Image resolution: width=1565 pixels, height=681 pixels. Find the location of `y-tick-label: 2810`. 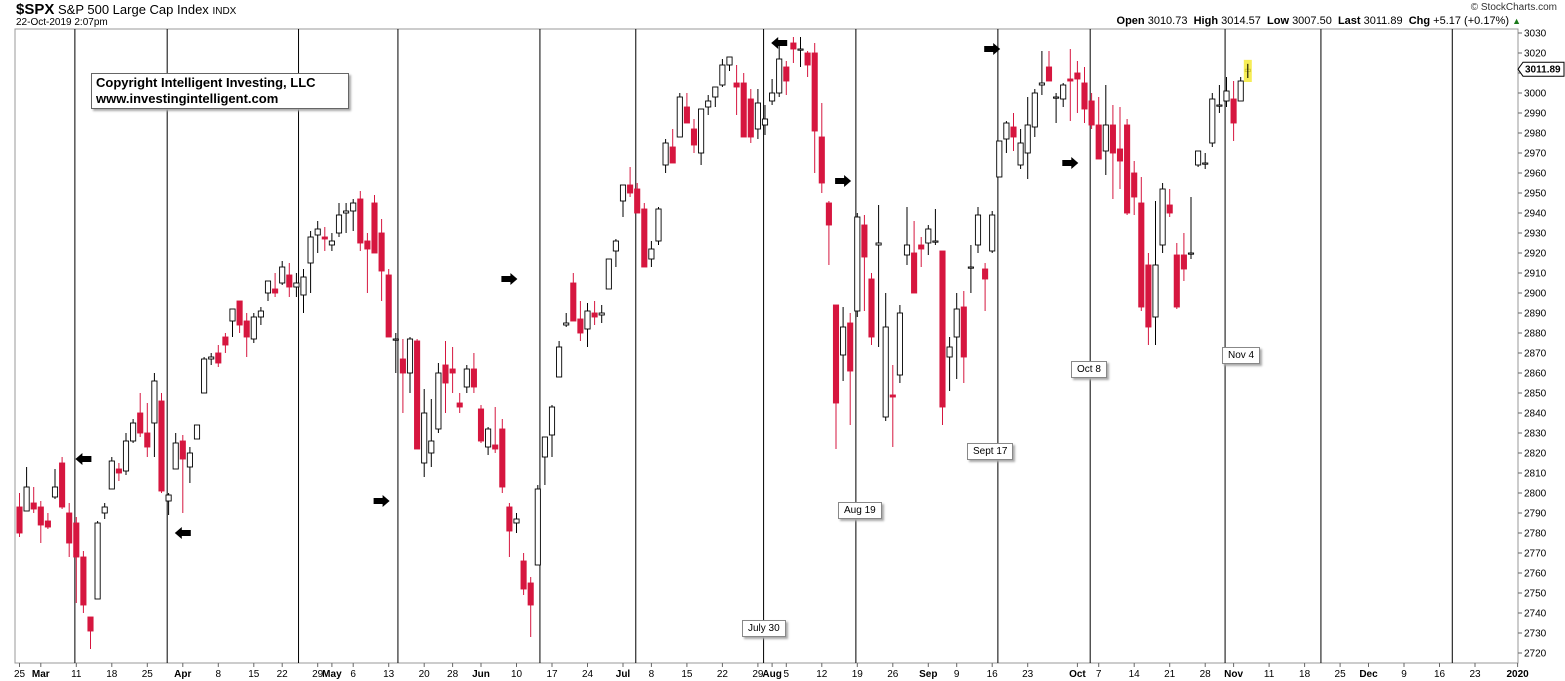

y-tick-label: 2810 is located at coordinates (1535, 474).